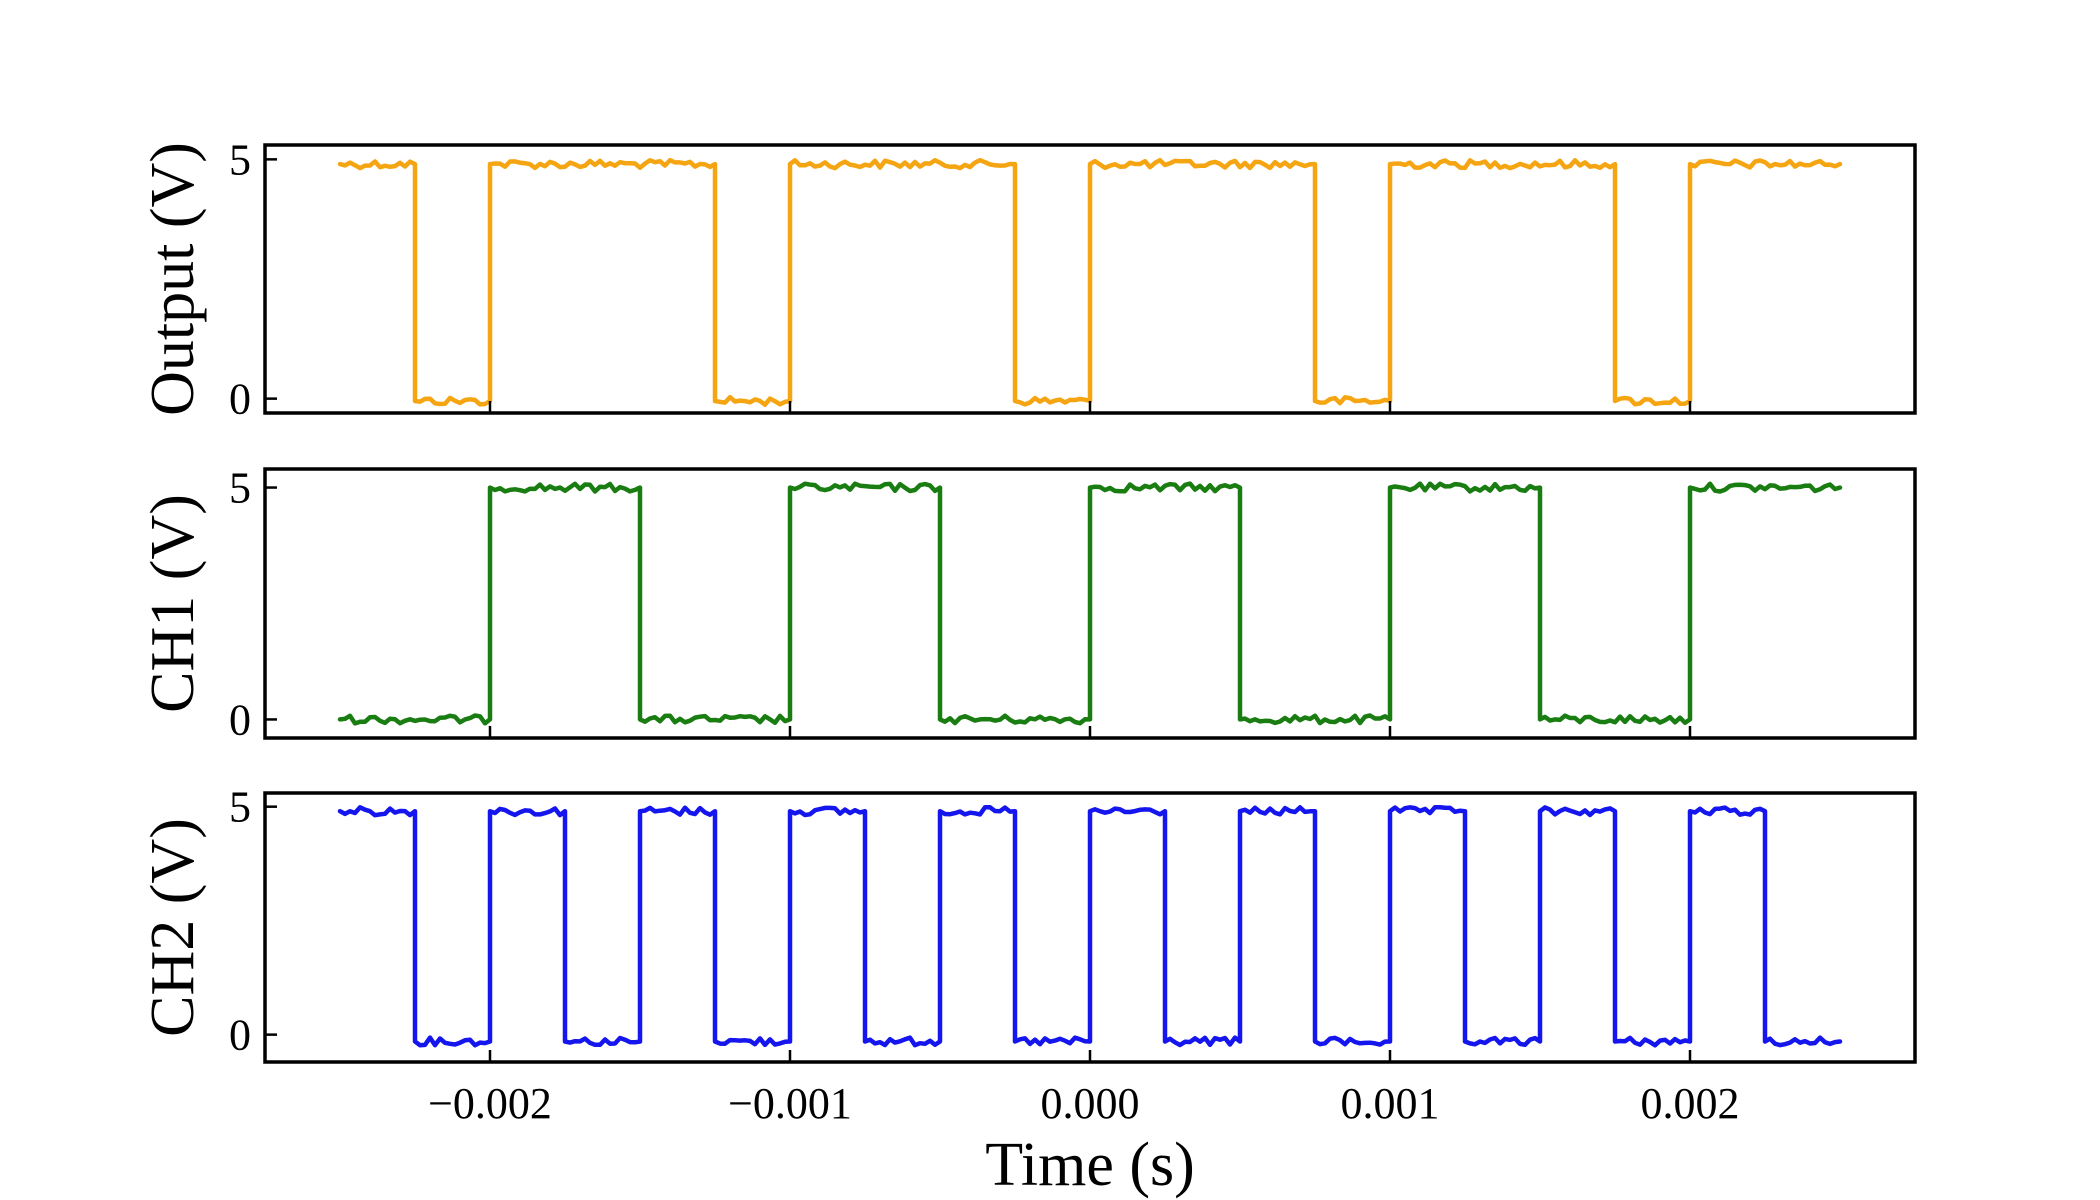 The image size is (2100, 1200). Describe the element at coordinates (173, 603) in the screenshot. I see `y-axis-label-ch1: CH1 (V)` at that location.